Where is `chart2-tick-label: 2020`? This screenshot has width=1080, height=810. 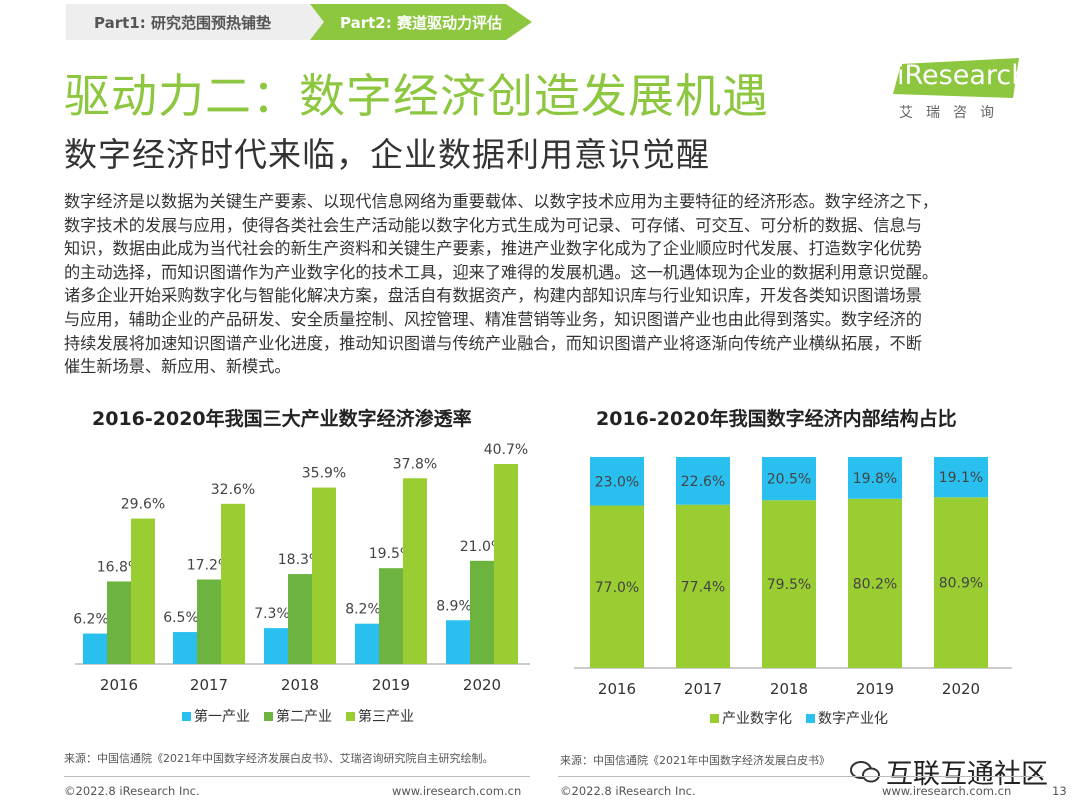 chart2-tick-label: 2020 is located at coordinates (961, 689).